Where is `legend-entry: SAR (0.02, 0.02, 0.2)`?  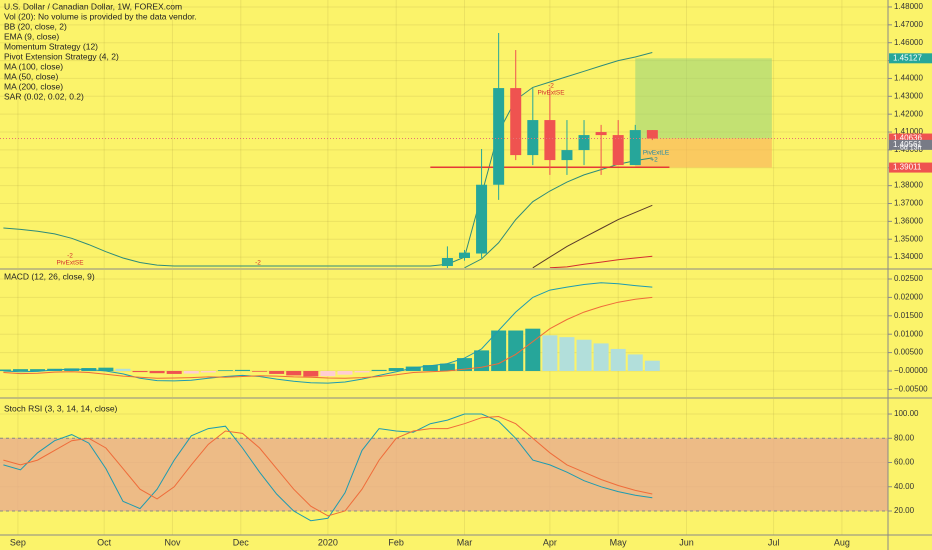 legend-entry: SAR (0.02, 0.02, 0.2) is located at coordinates (44, 96).